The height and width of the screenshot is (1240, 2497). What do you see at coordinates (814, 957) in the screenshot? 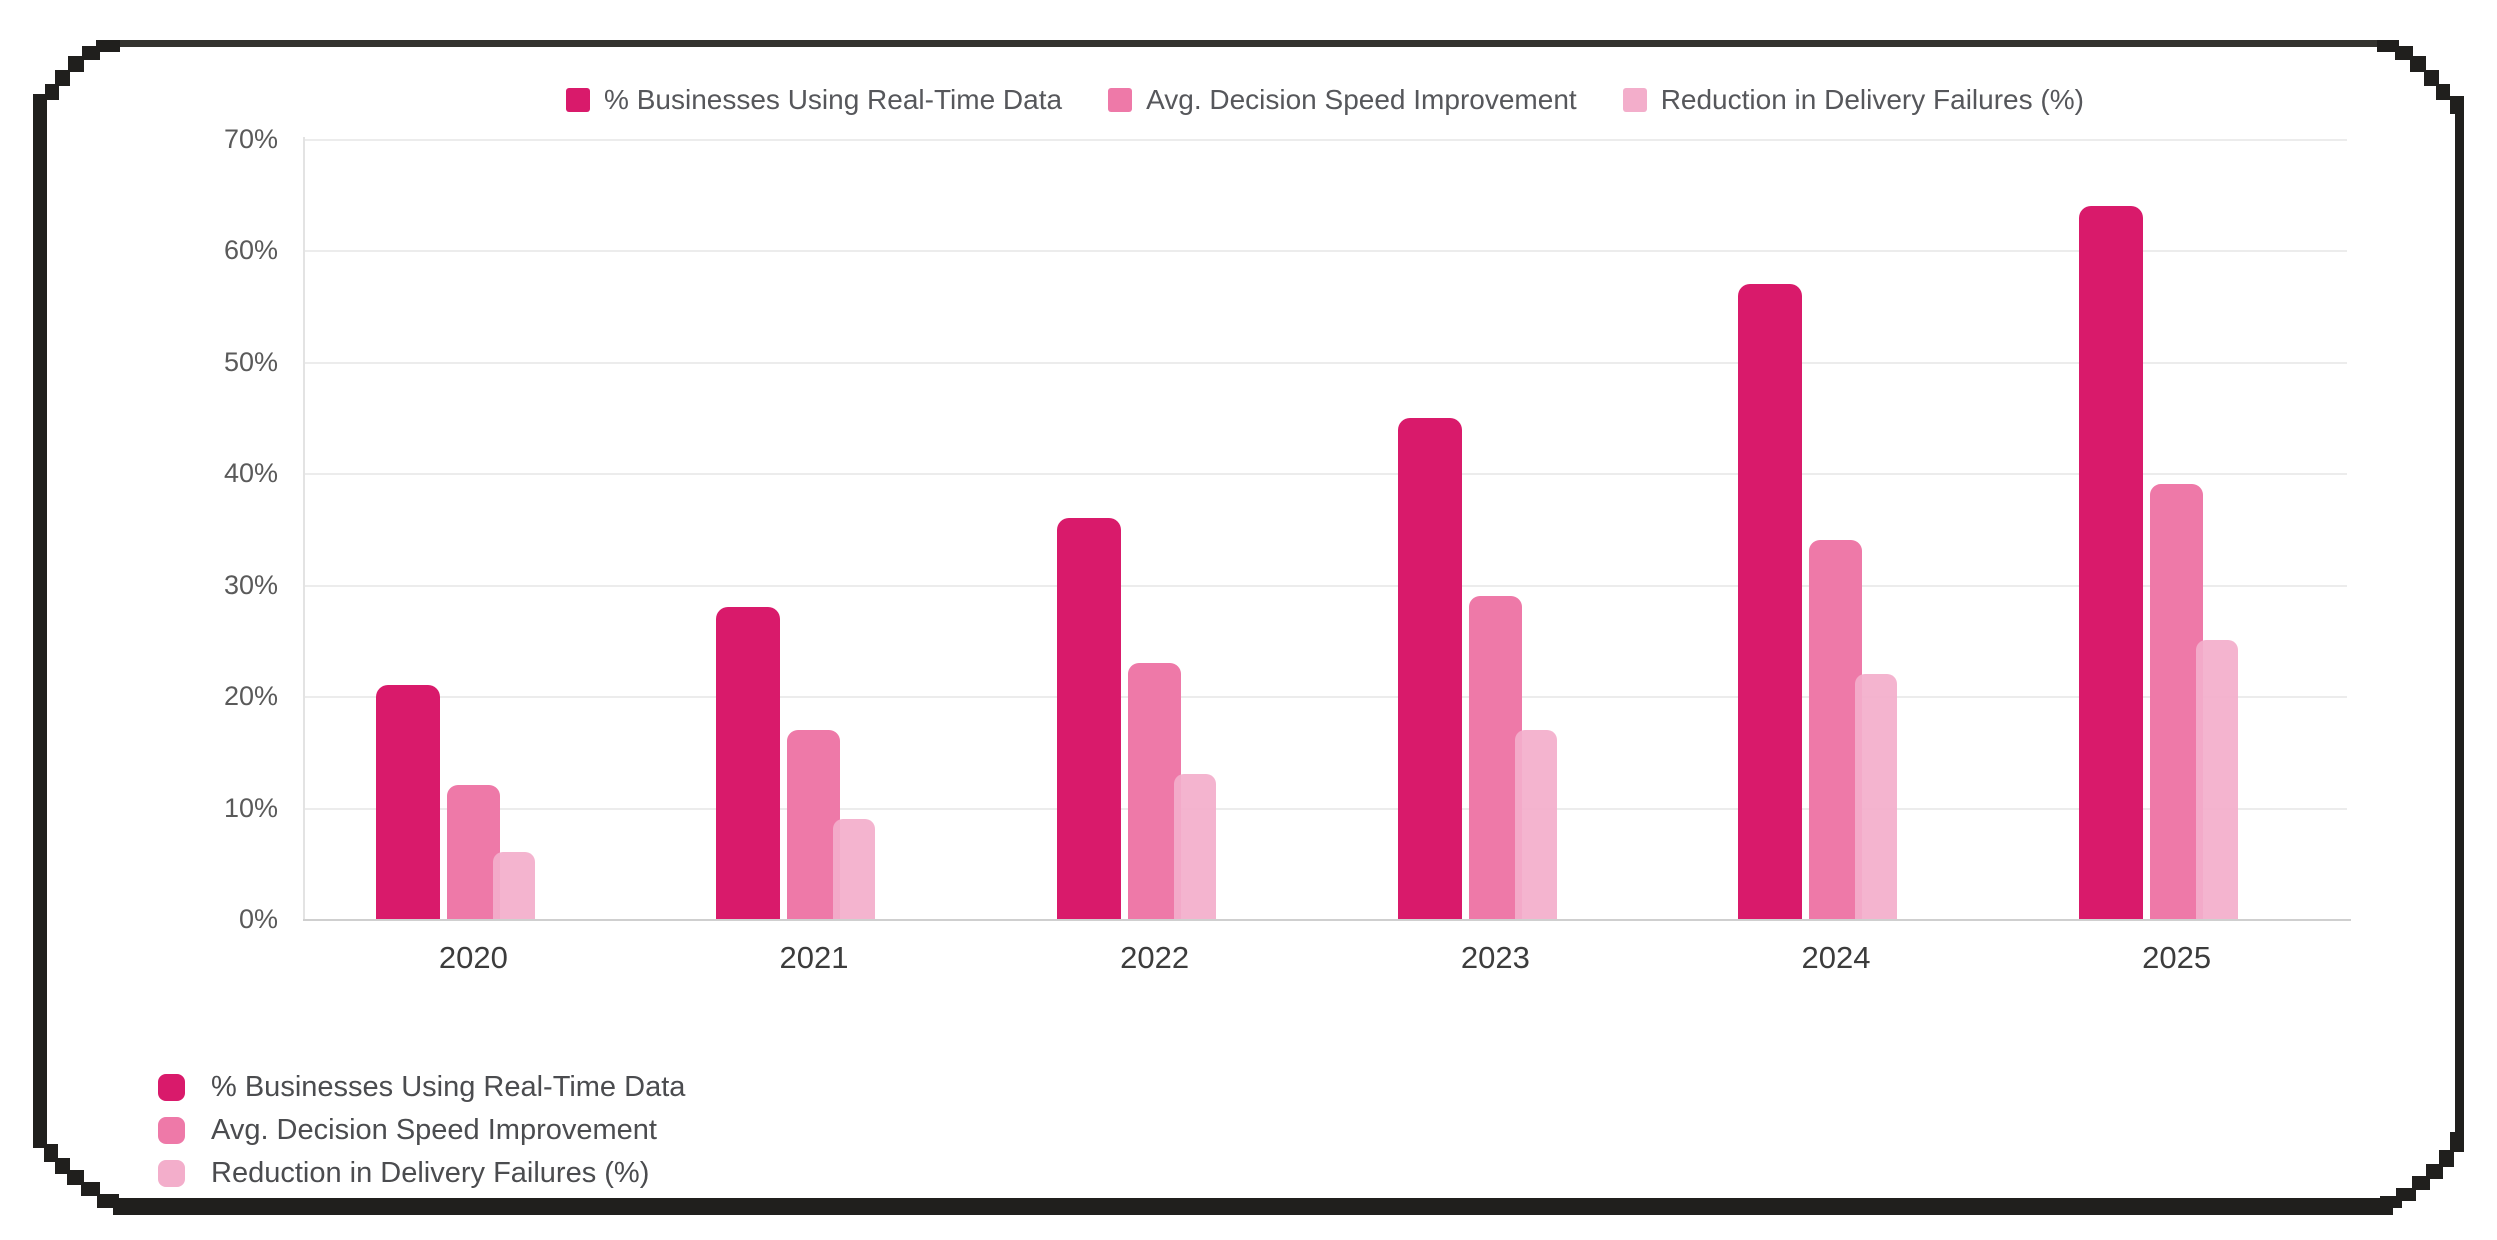
I see `x-axis-label: 2021` at bounding box center [814, 957].